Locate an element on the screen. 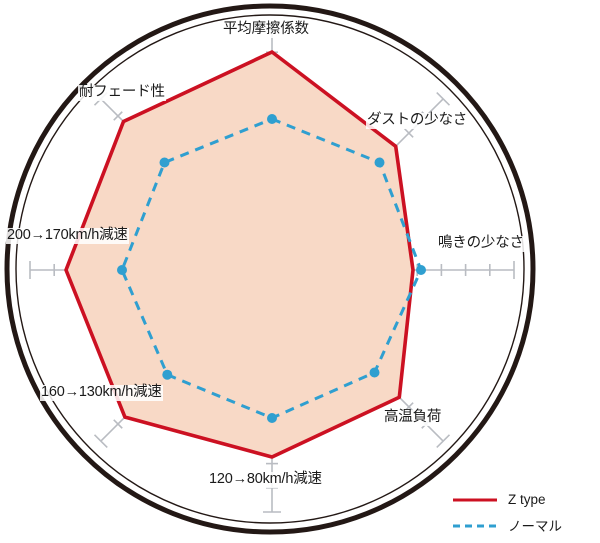  axis-label-6: 200→170km/h減速 is located at coordinates (67, 235).